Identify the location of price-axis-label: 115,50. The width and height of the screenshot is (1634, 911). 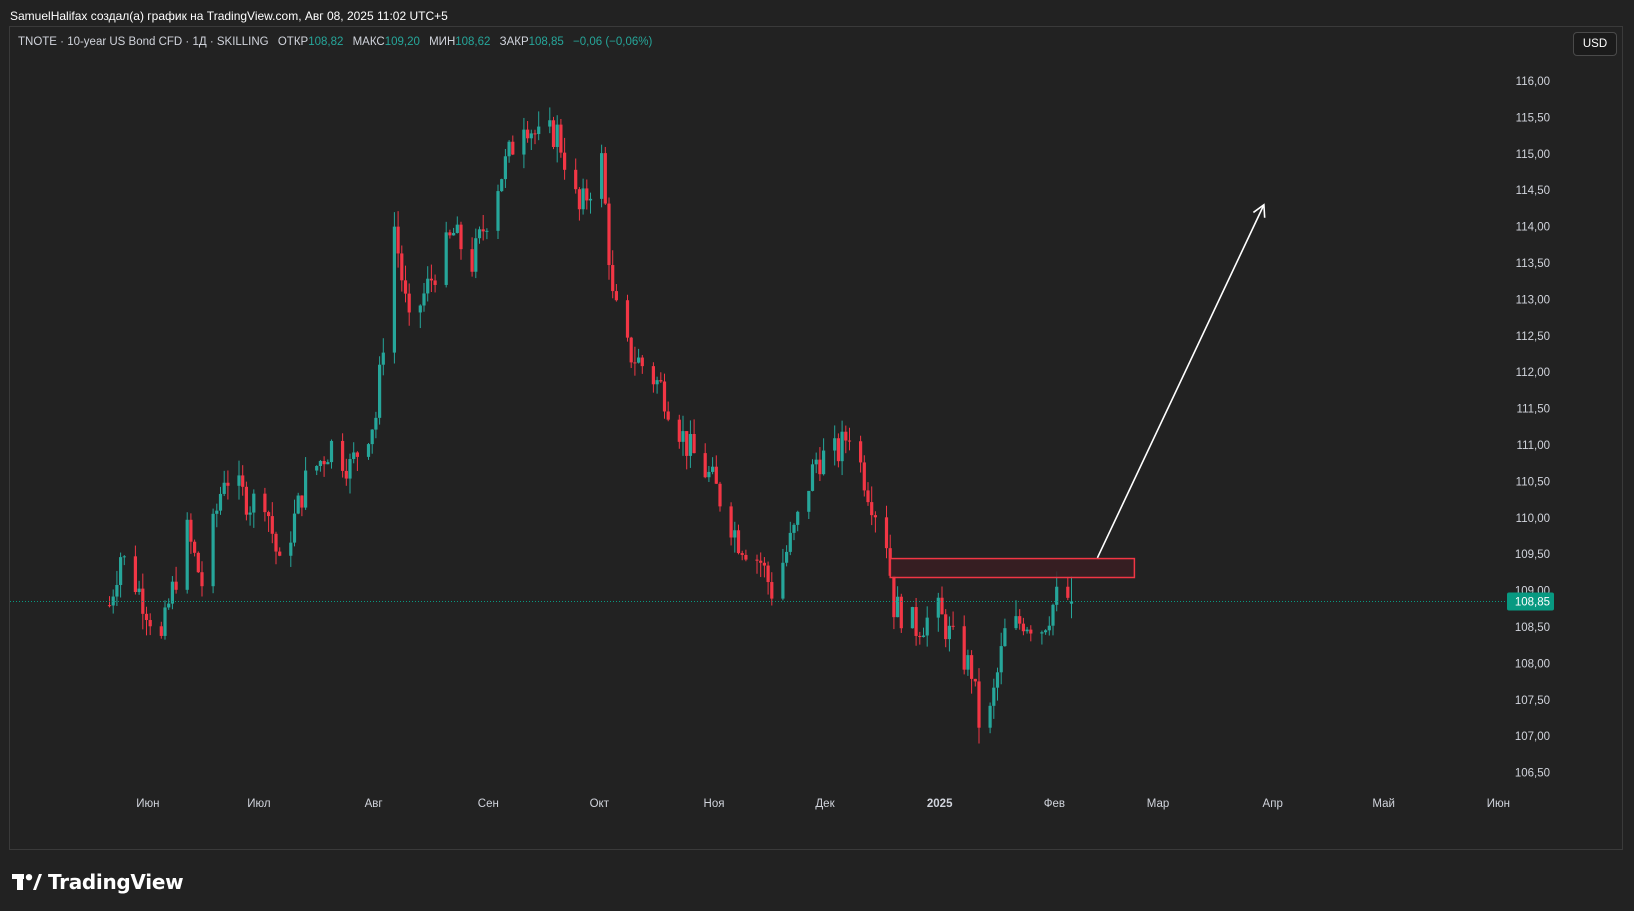
(1533, 118).